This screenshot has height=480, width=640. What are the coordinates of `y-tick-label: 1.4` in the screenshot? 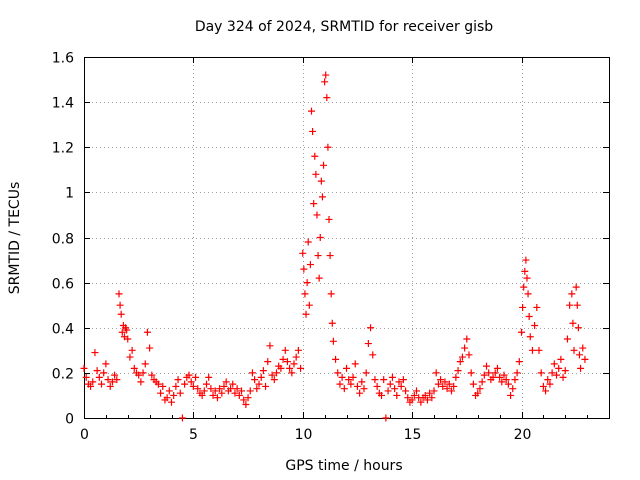 It's located at (63, 104).